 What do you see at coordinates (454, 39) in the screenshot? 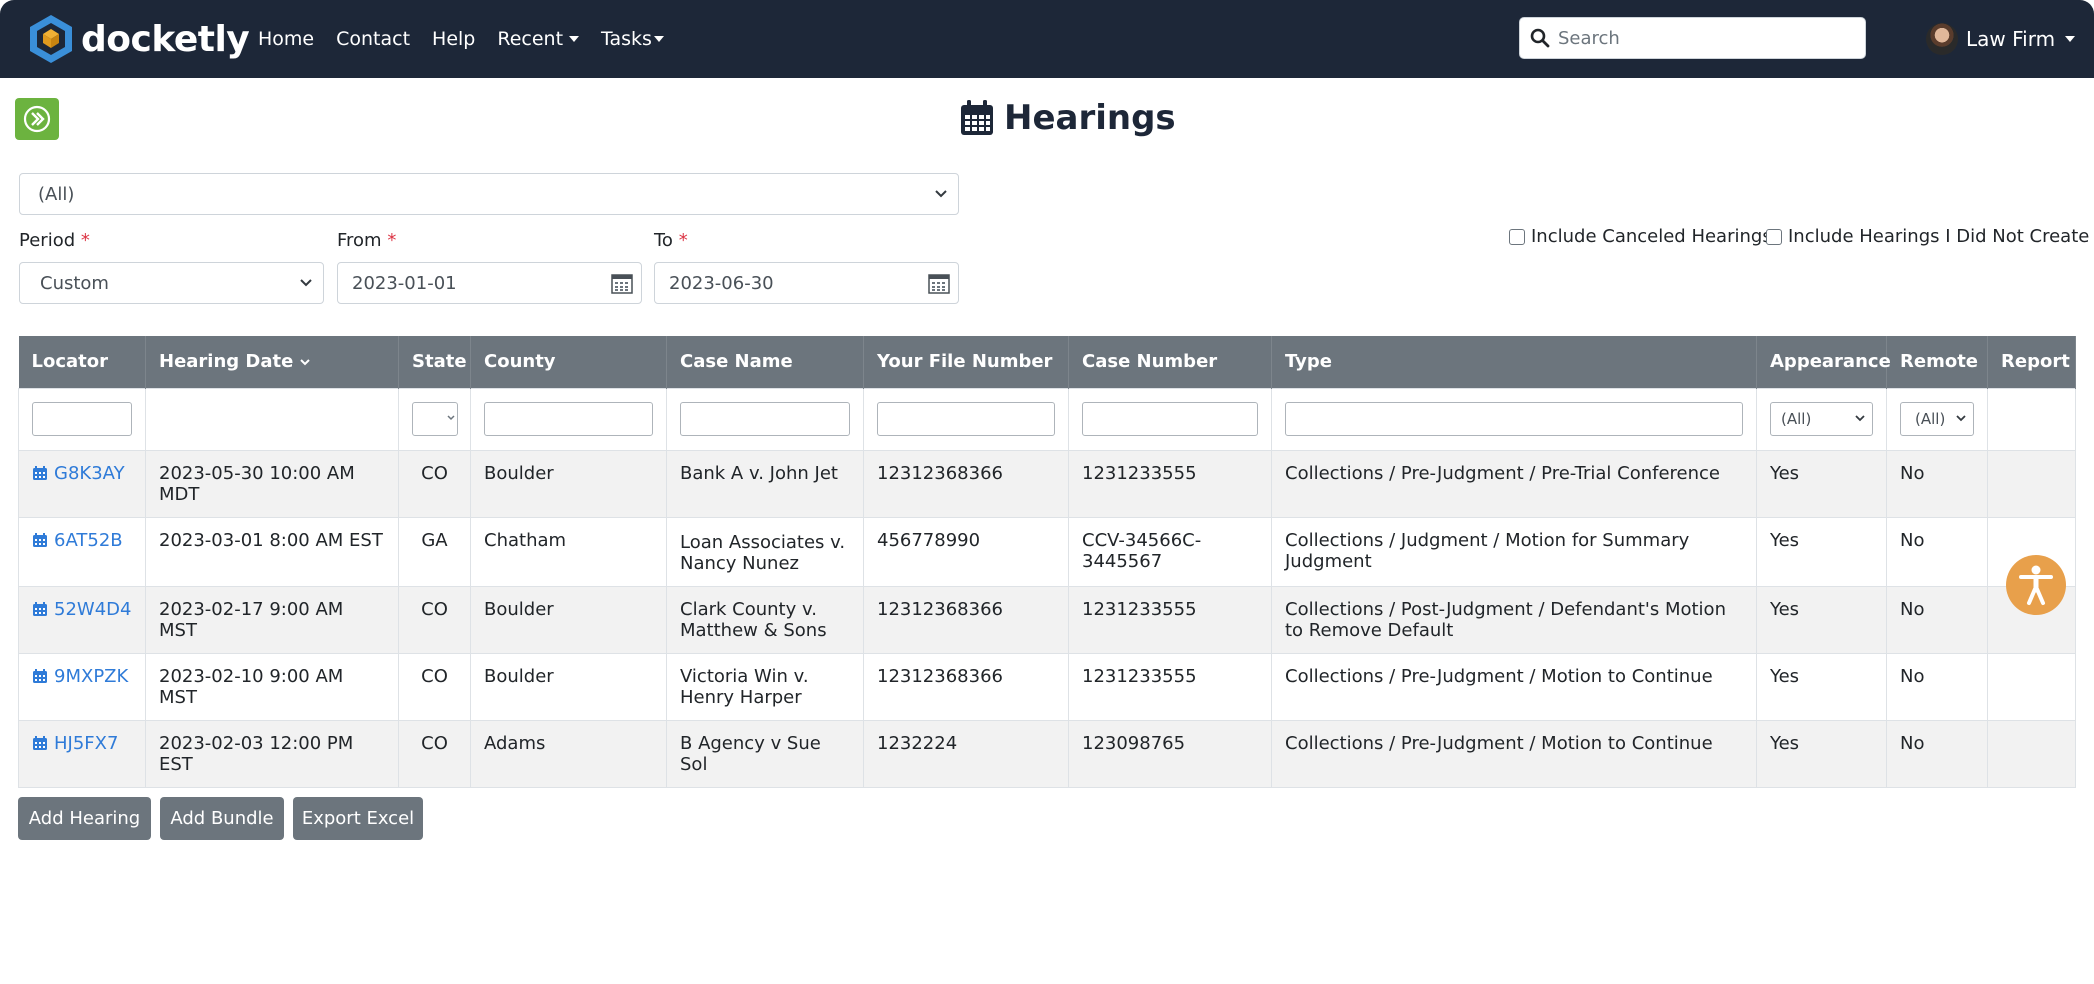
I see `nav-help: Help` at bounding box center [454, 39].